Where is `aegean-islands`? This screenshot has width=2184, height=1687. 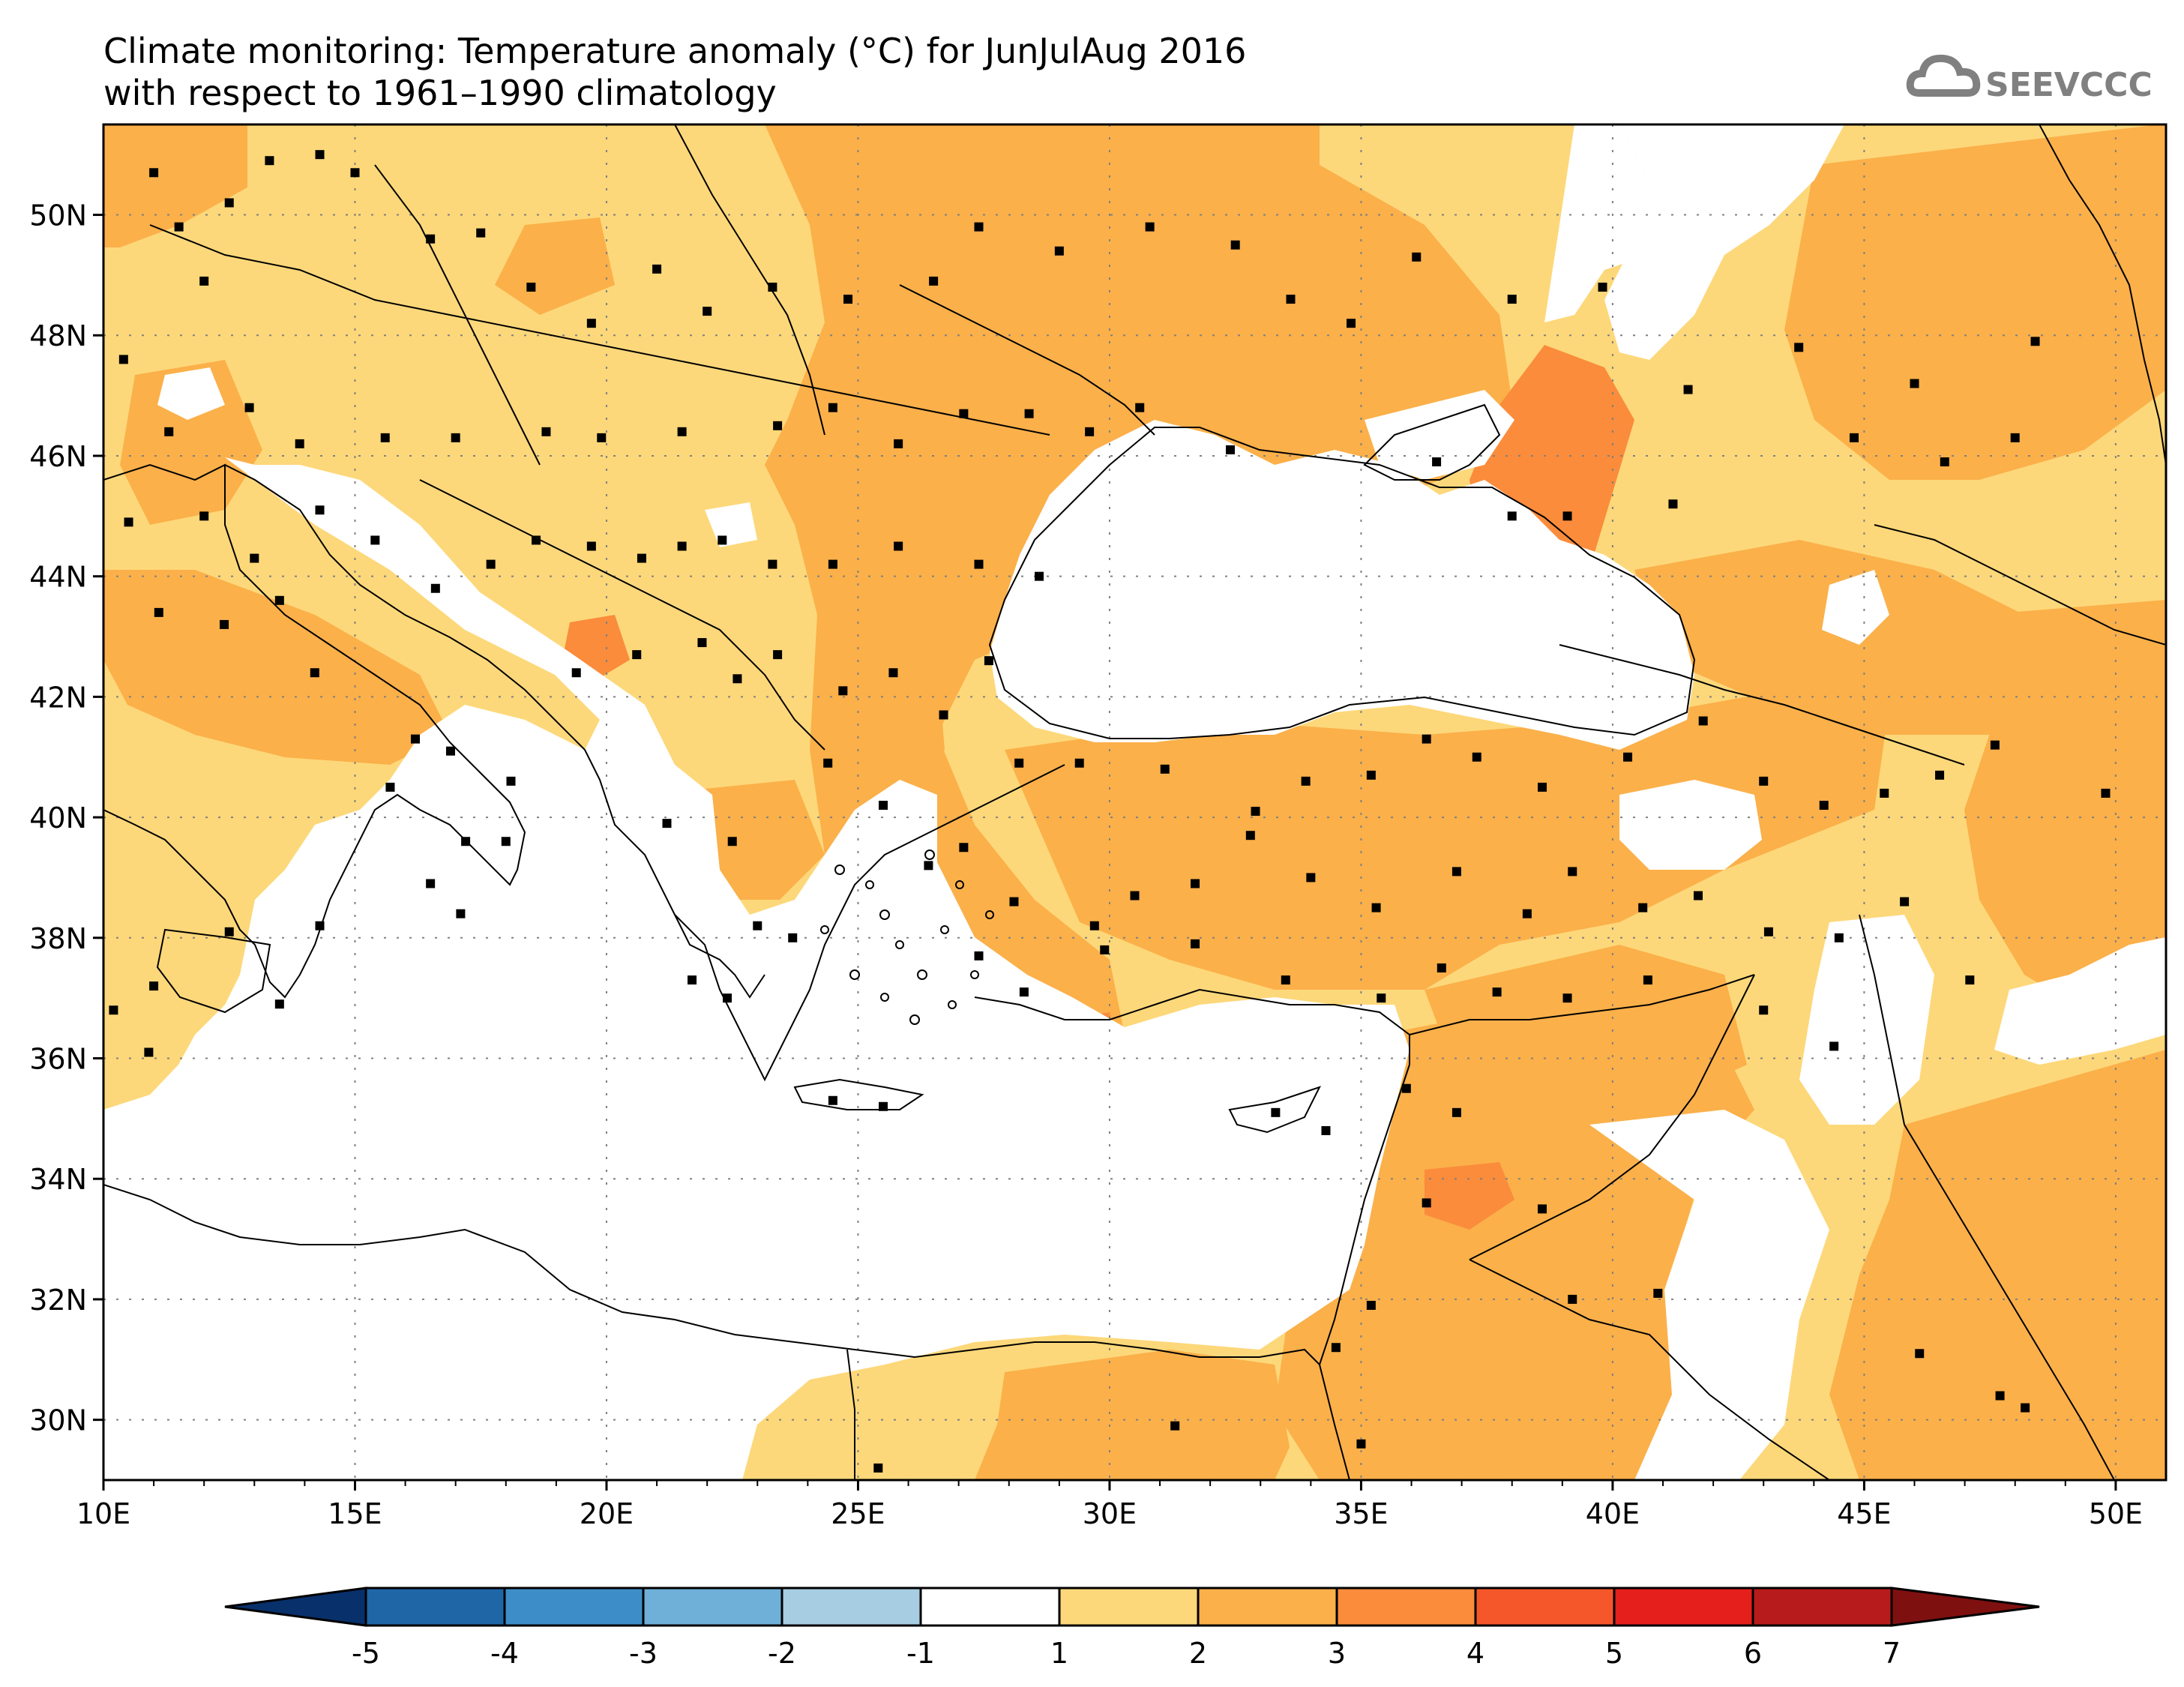 aegean-islands is located at coordinates (907, 937).